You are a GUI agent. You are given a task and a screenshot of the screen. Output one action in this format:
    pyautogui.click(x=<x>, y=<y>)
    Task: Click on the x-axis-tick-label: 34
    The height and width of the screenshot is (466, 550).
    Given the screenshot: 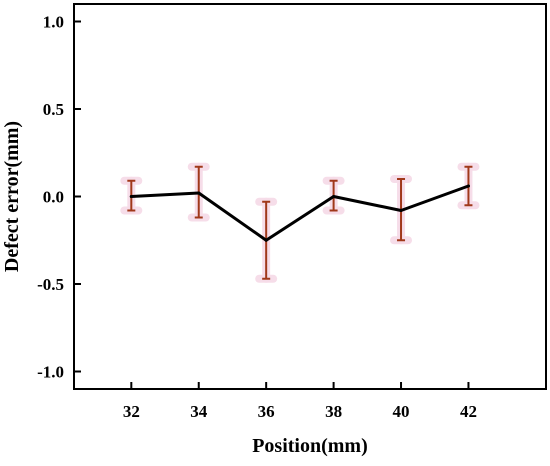 What is the action you would take?
    pyautogui.click(x=199, y=411)
    